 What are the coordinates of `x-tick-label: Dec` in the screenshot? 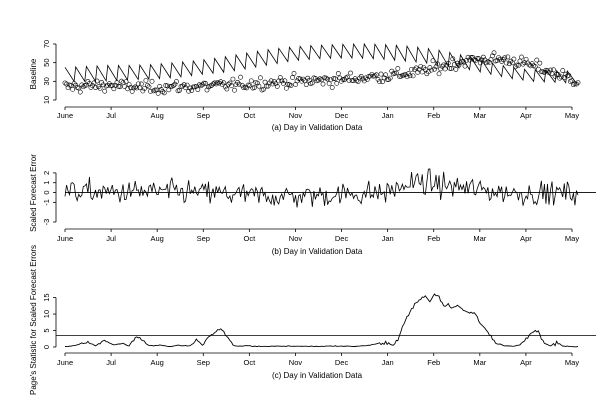 It's located at (342, 115).